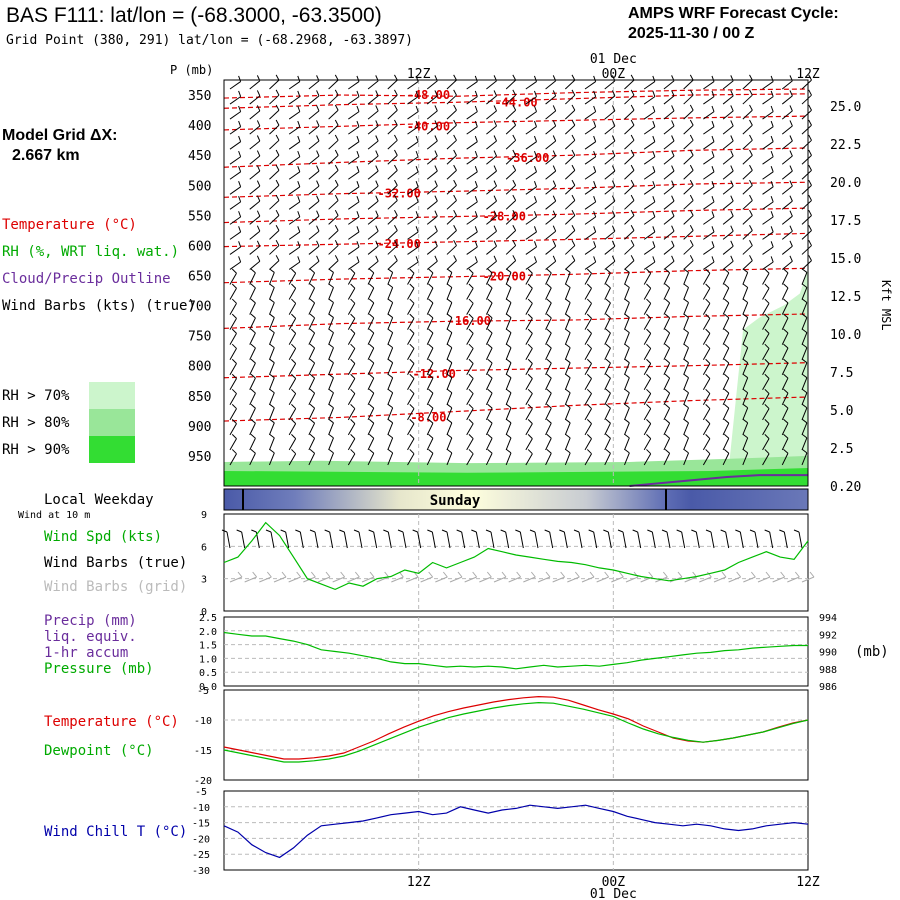 Image resolution: width=900 pixels, height=900 pixels. I want to click on height-tick: 5.0, so click(841, 411).